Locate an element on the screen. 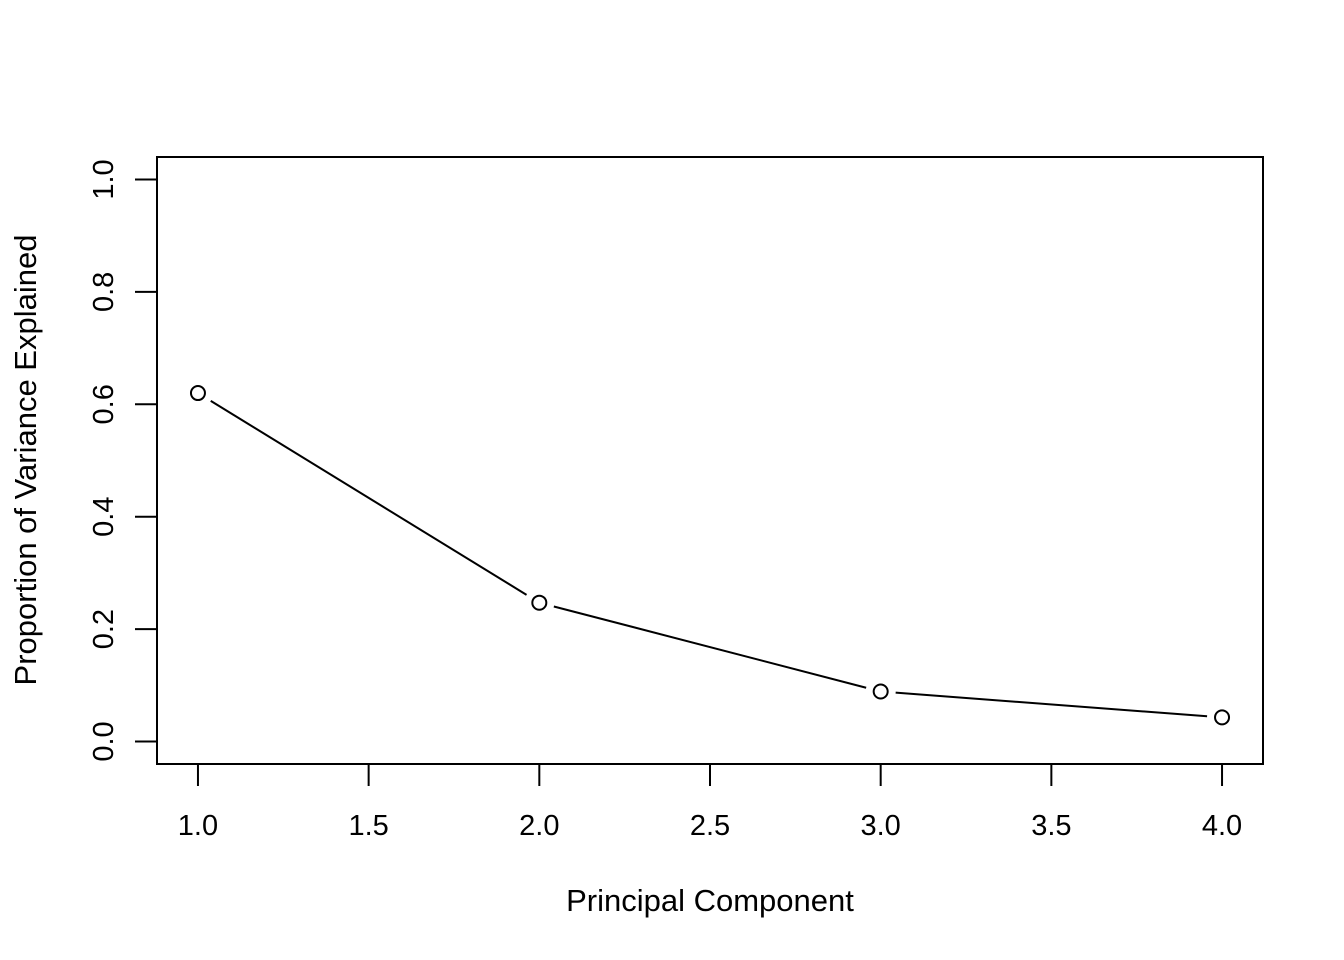  x-tick-label: 3.0 is located at coordinates (881, 826).